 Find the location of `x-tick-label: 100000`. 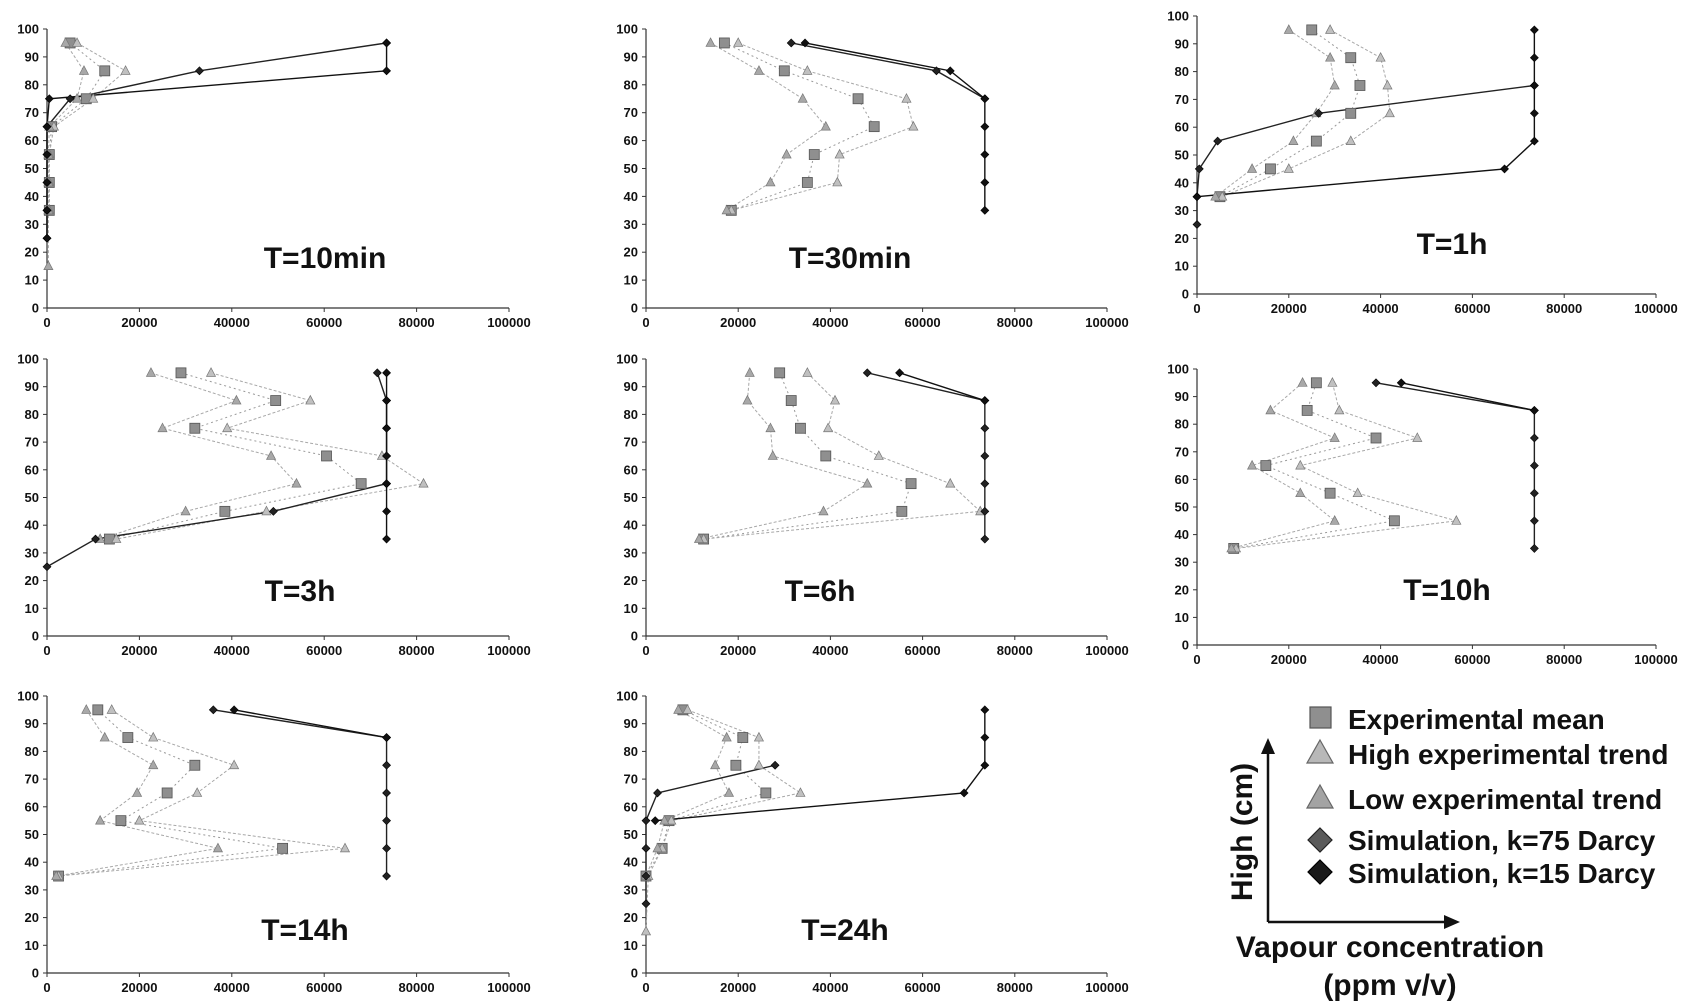

x-tick-label: 100000 is located at coordinates (508, 322).